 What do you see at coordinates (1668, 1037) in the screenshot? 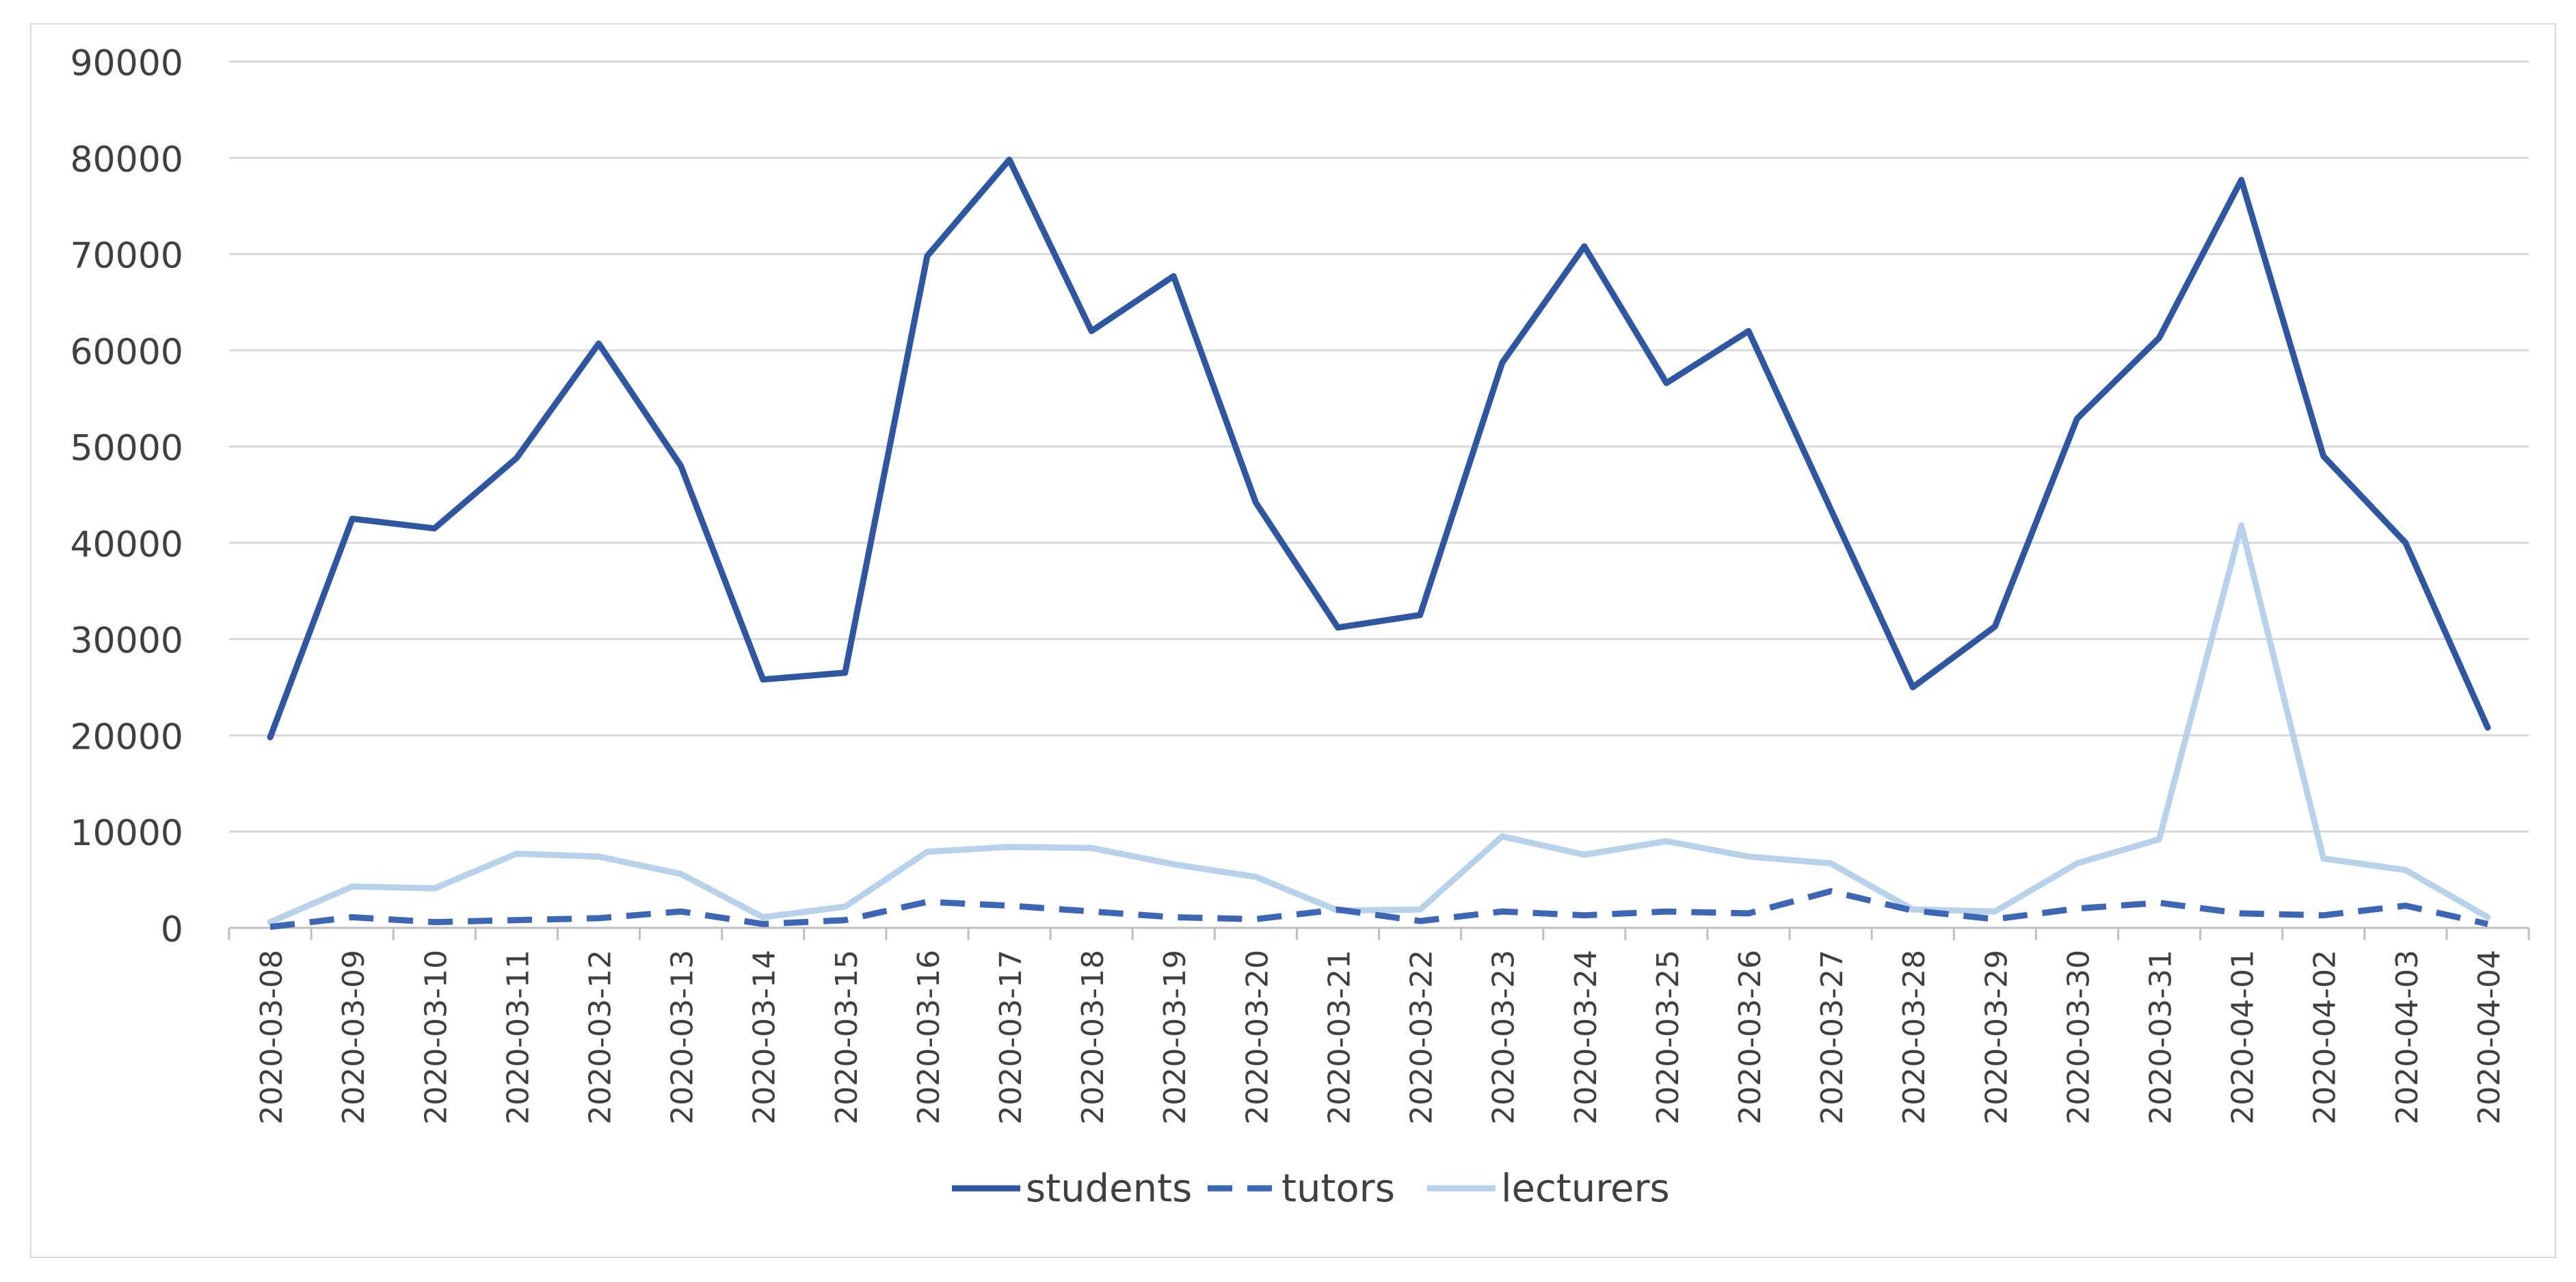
I see `x-tick-label: 2020-03-25` at bounding box center [1668, 1037].